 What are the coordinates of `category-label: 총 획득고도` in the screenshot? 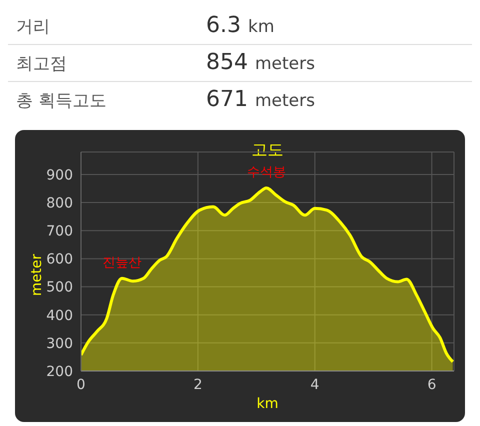 It's located at (61, 101).